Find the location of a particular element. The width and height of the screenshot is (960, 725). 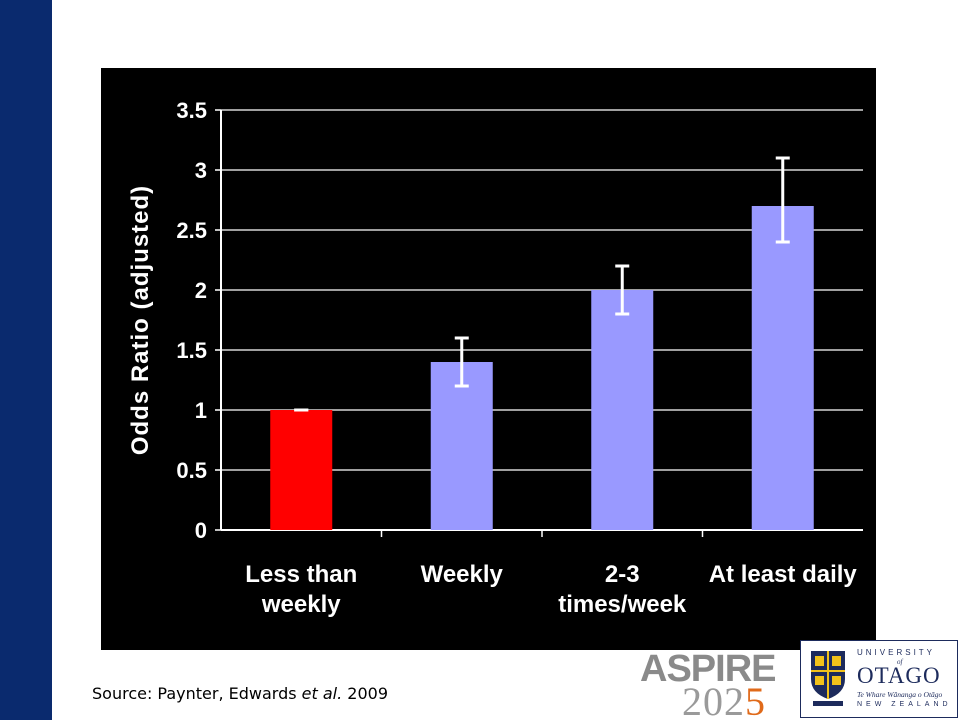

otago-maori-text: Te Whare Wānanga o Otāgo is located at coordinates (900, 694).